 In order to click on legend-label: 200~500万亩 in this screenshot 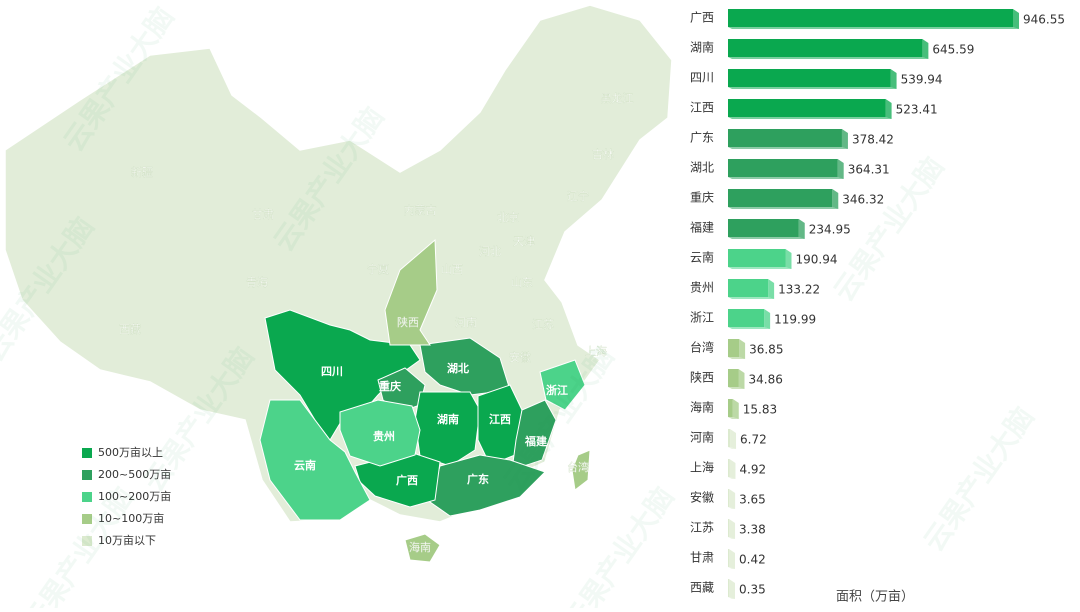, I will do `click(134, 474)`.